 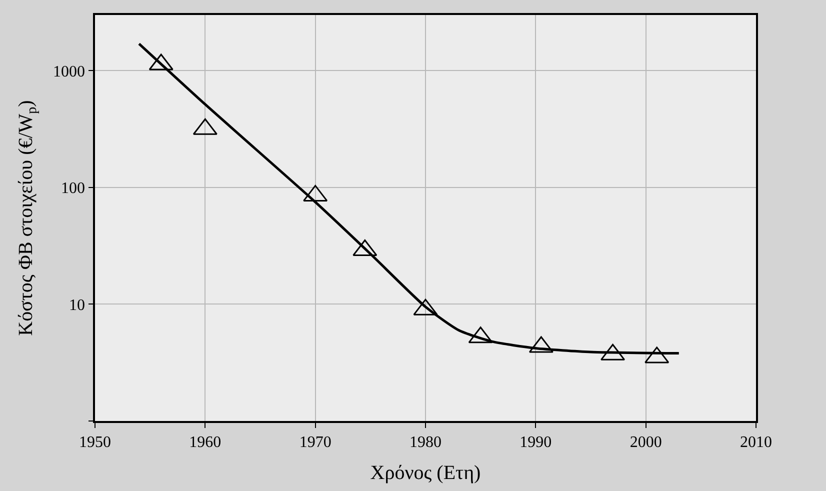 What do you see at coordinates (77, 305) in the screenshot?
I see `y-tick-label: 10` at bounding box center [77, 305].